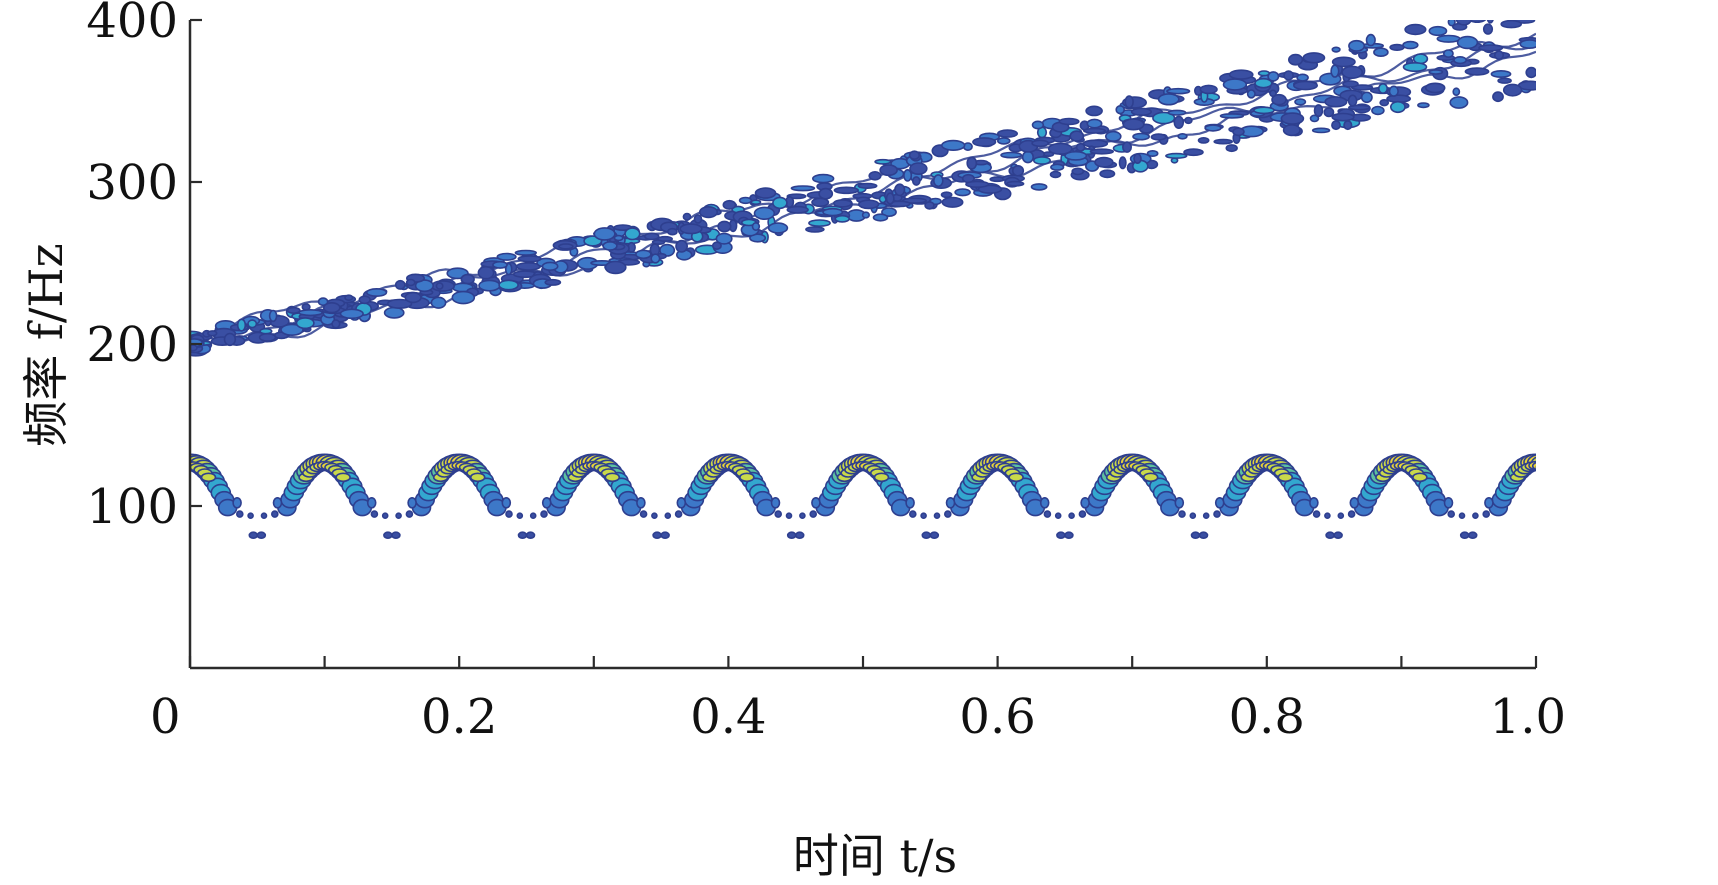 This screenshot has height=885, width=1718. Describe the element at coordinates (165, 717) in the screenshot. I see `x-tick-label: 0` at that location.